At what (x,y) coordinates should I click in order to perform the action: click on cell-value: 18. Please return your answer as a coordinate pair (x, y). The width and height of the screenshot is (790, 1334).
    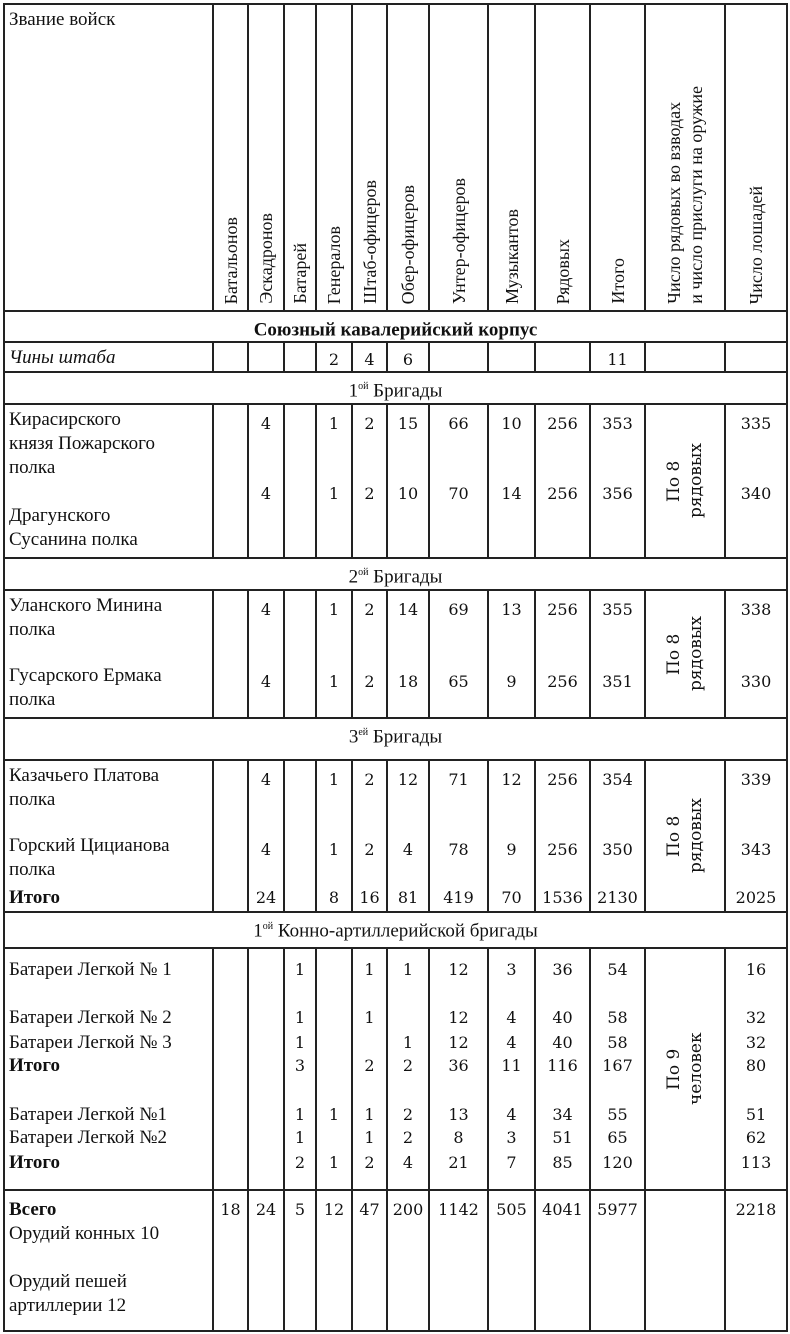
    Looking at the image, I should click on (230, 1209).